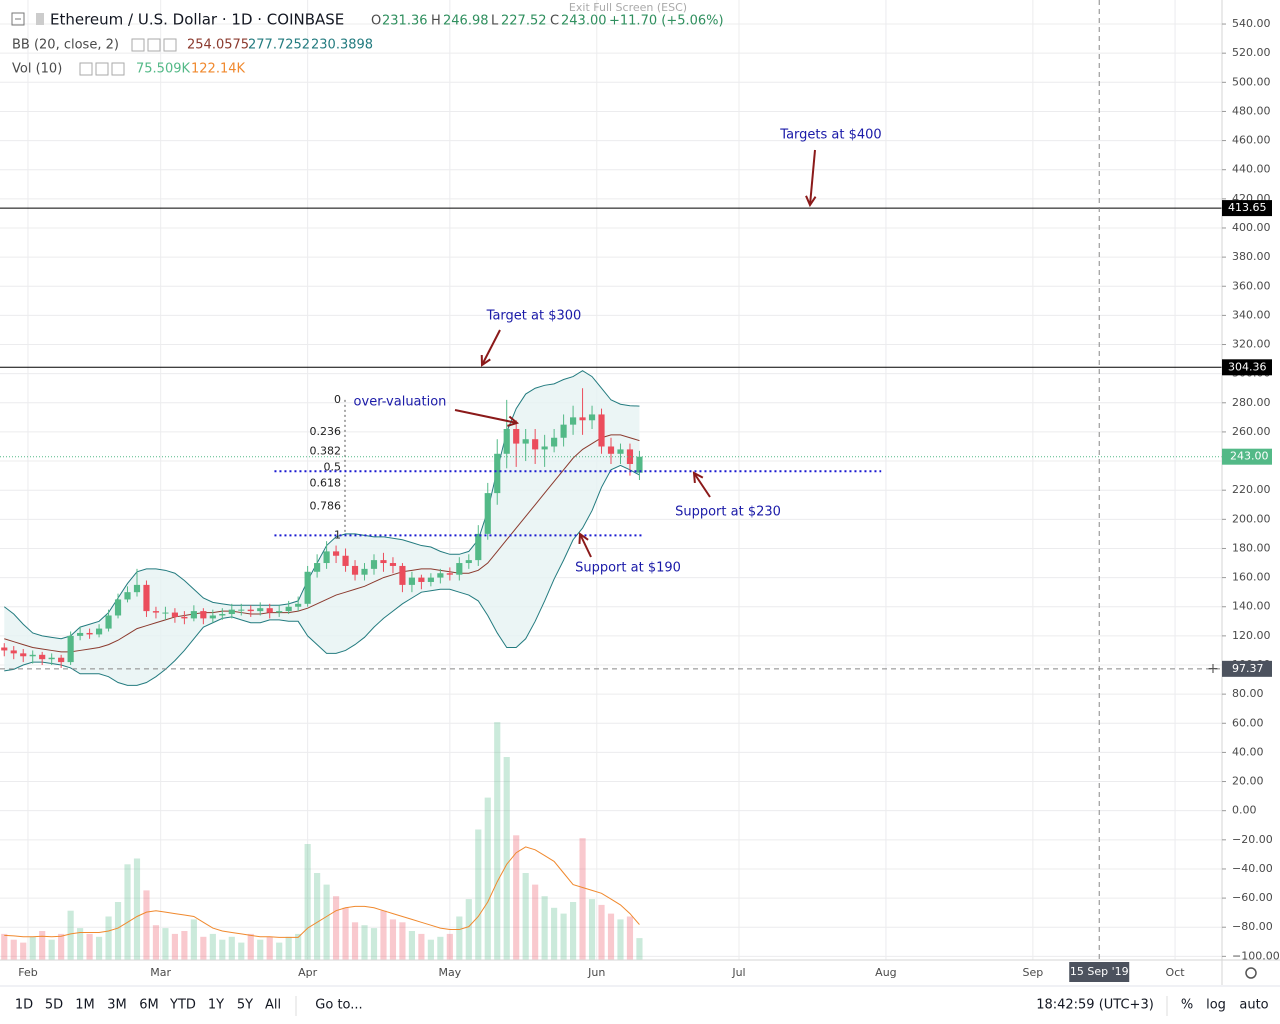  I want to click on y-tick-label: −100.00, so click(1256, 955).